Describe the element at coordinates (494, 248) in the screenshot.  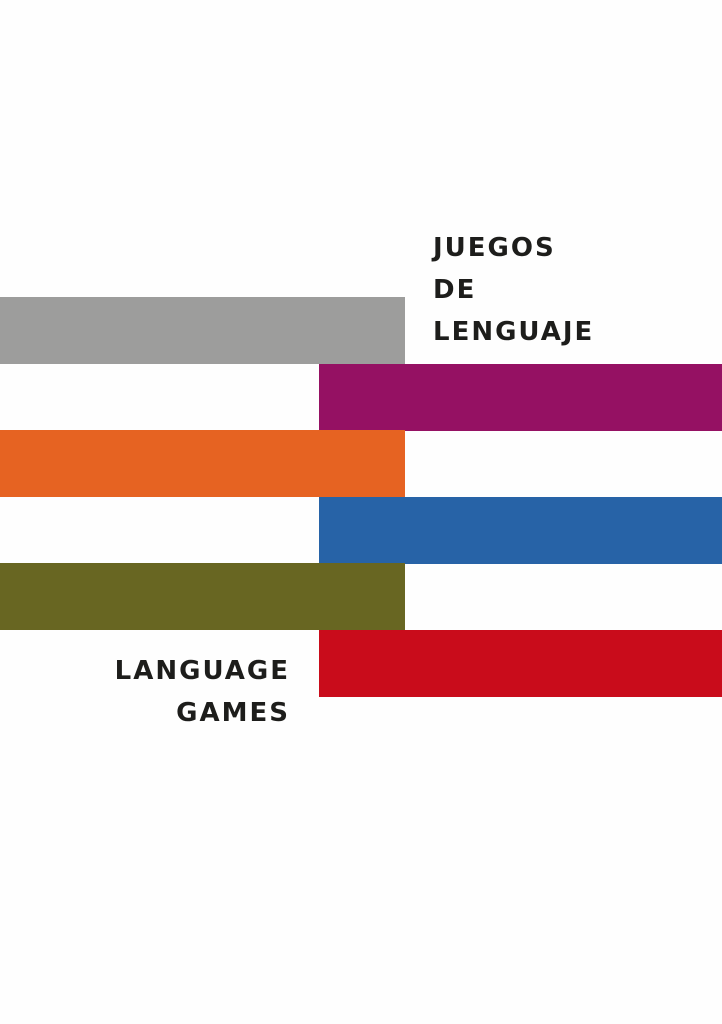
I see `spanish-title-line-1: JUEGOS` at that location.